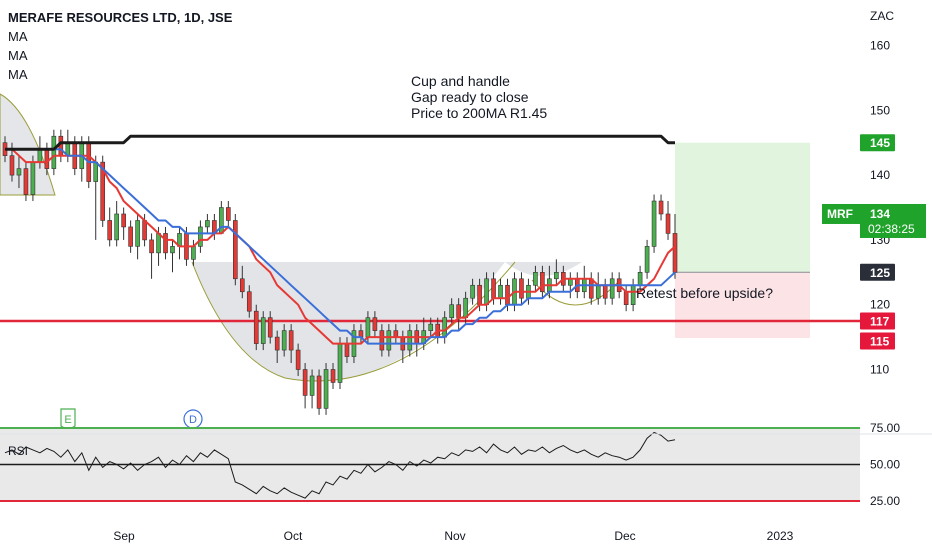 The width and height of the screenshot is (932, 555). I want to click on rsi-line, so click(340, 465).